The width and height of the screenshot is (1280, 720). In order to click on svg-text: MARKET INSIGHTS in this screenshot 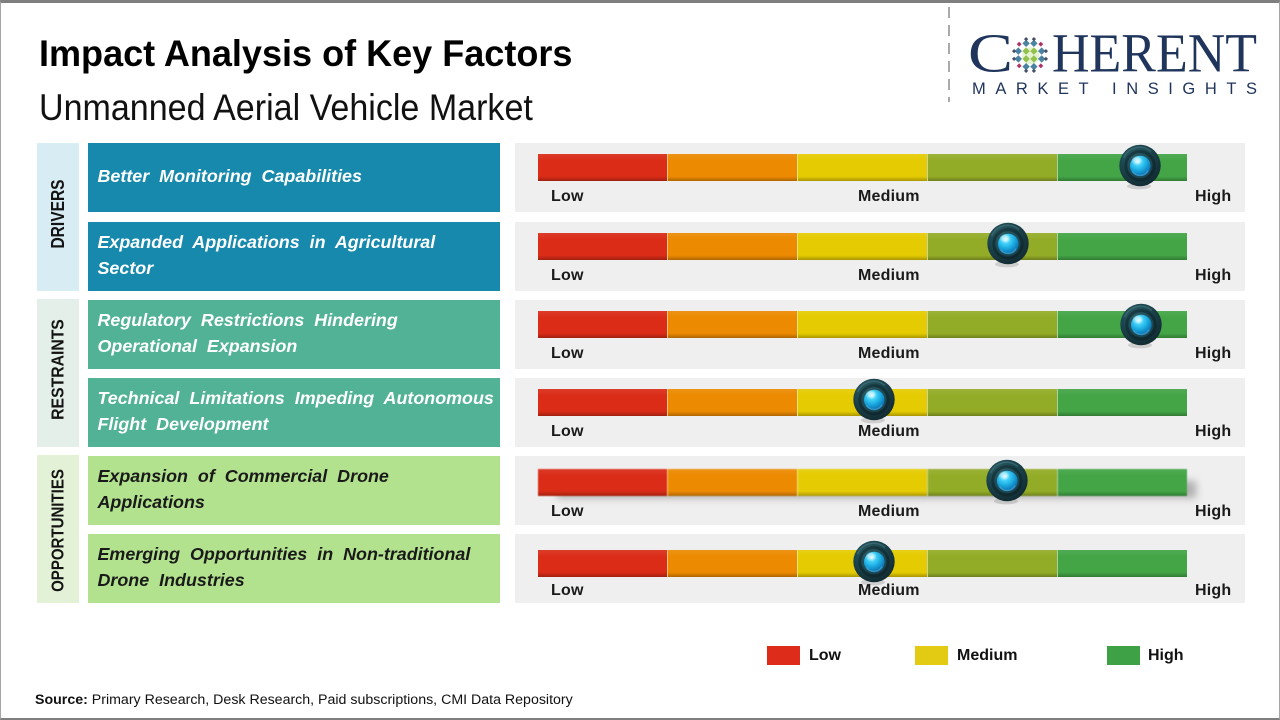, I will do `click(1114, 89)`.